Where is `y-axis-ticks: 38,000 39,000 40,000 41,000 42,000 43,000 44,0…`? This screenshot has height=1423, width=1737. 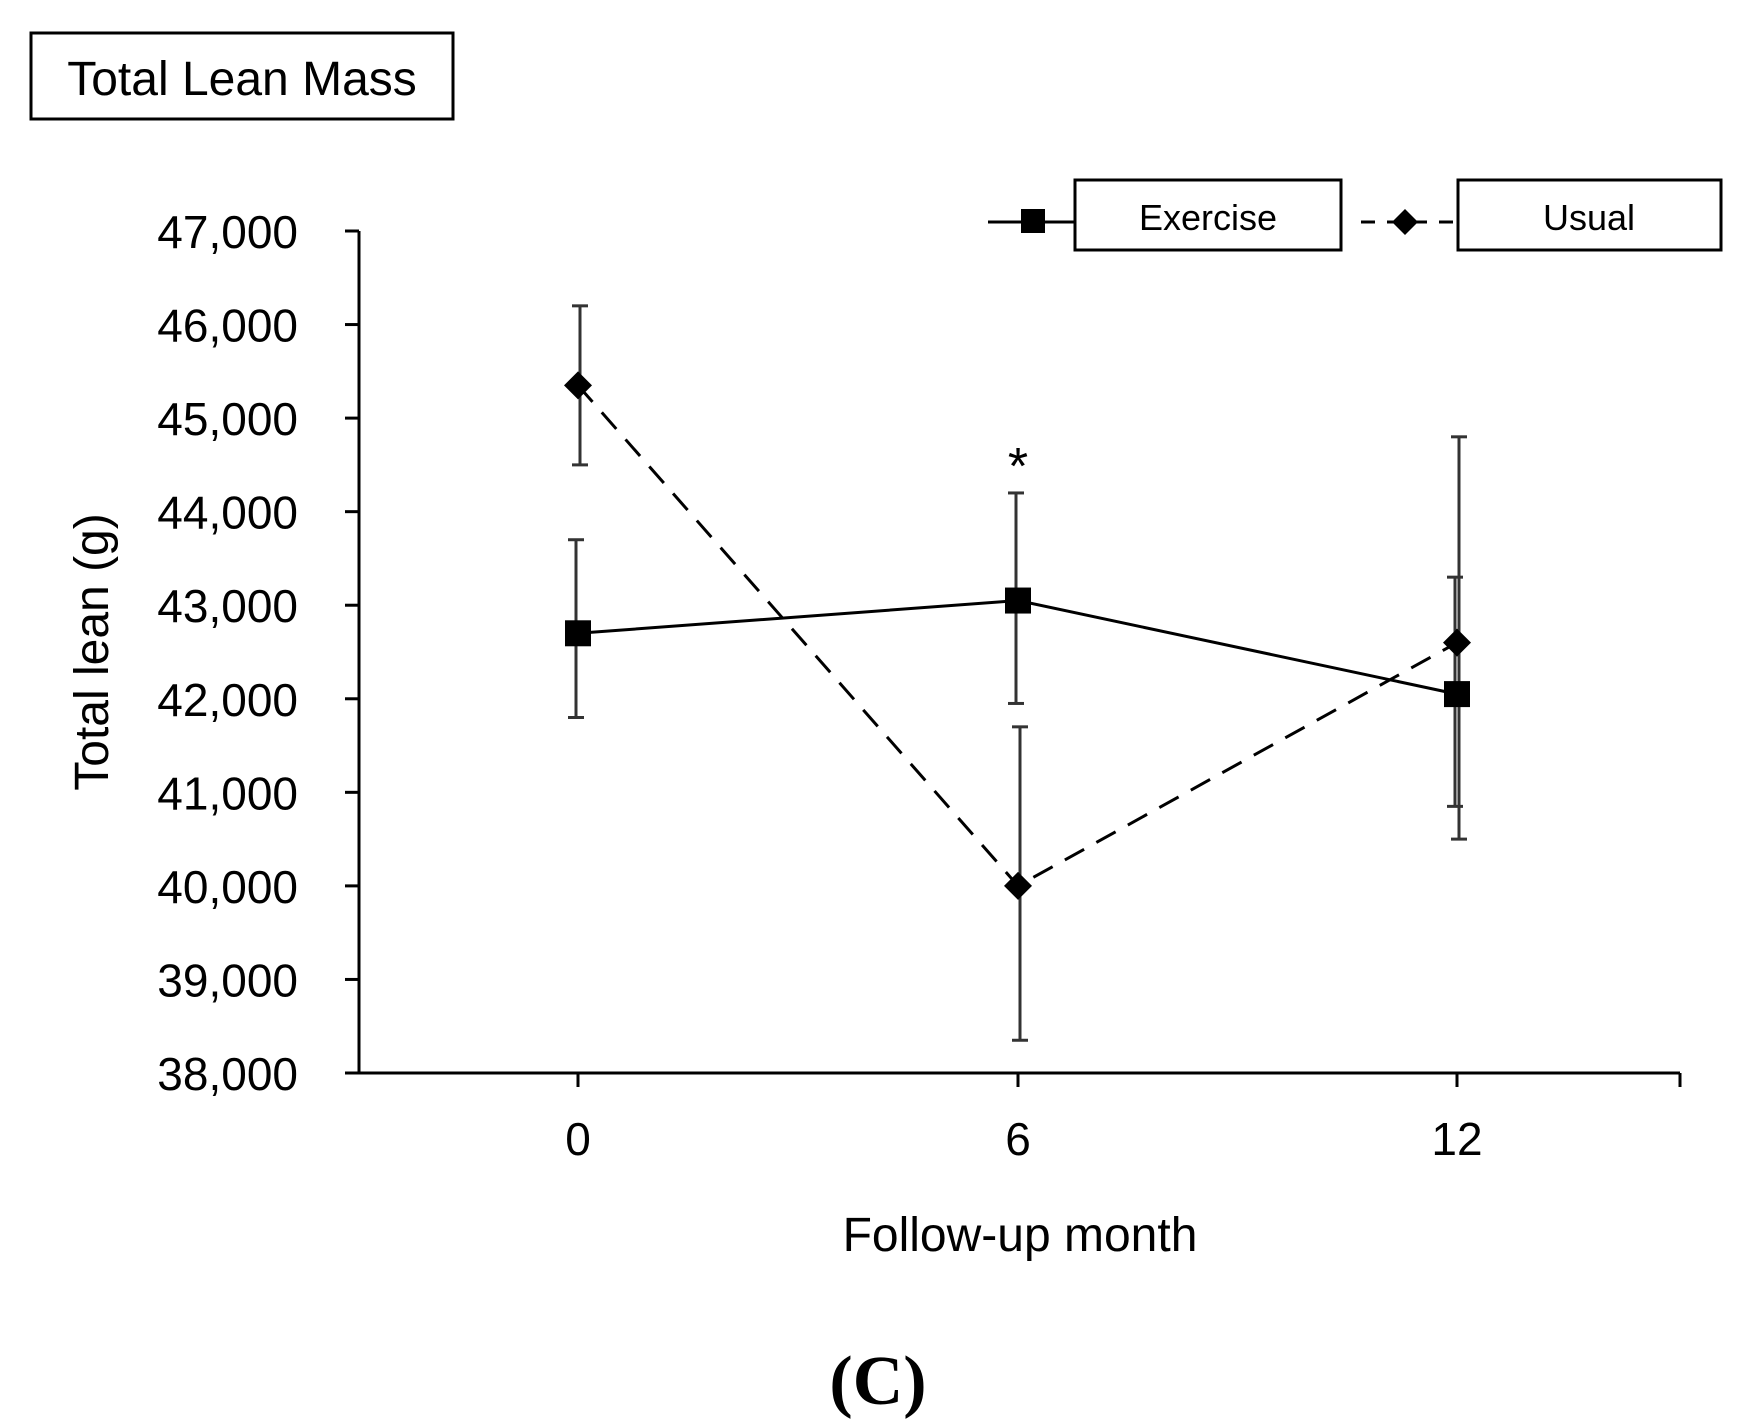
y-axis-ticks: 38,000 39,000 40,000 41,000 42,000 43,000 44,0… is located at coordinates (258, 653).